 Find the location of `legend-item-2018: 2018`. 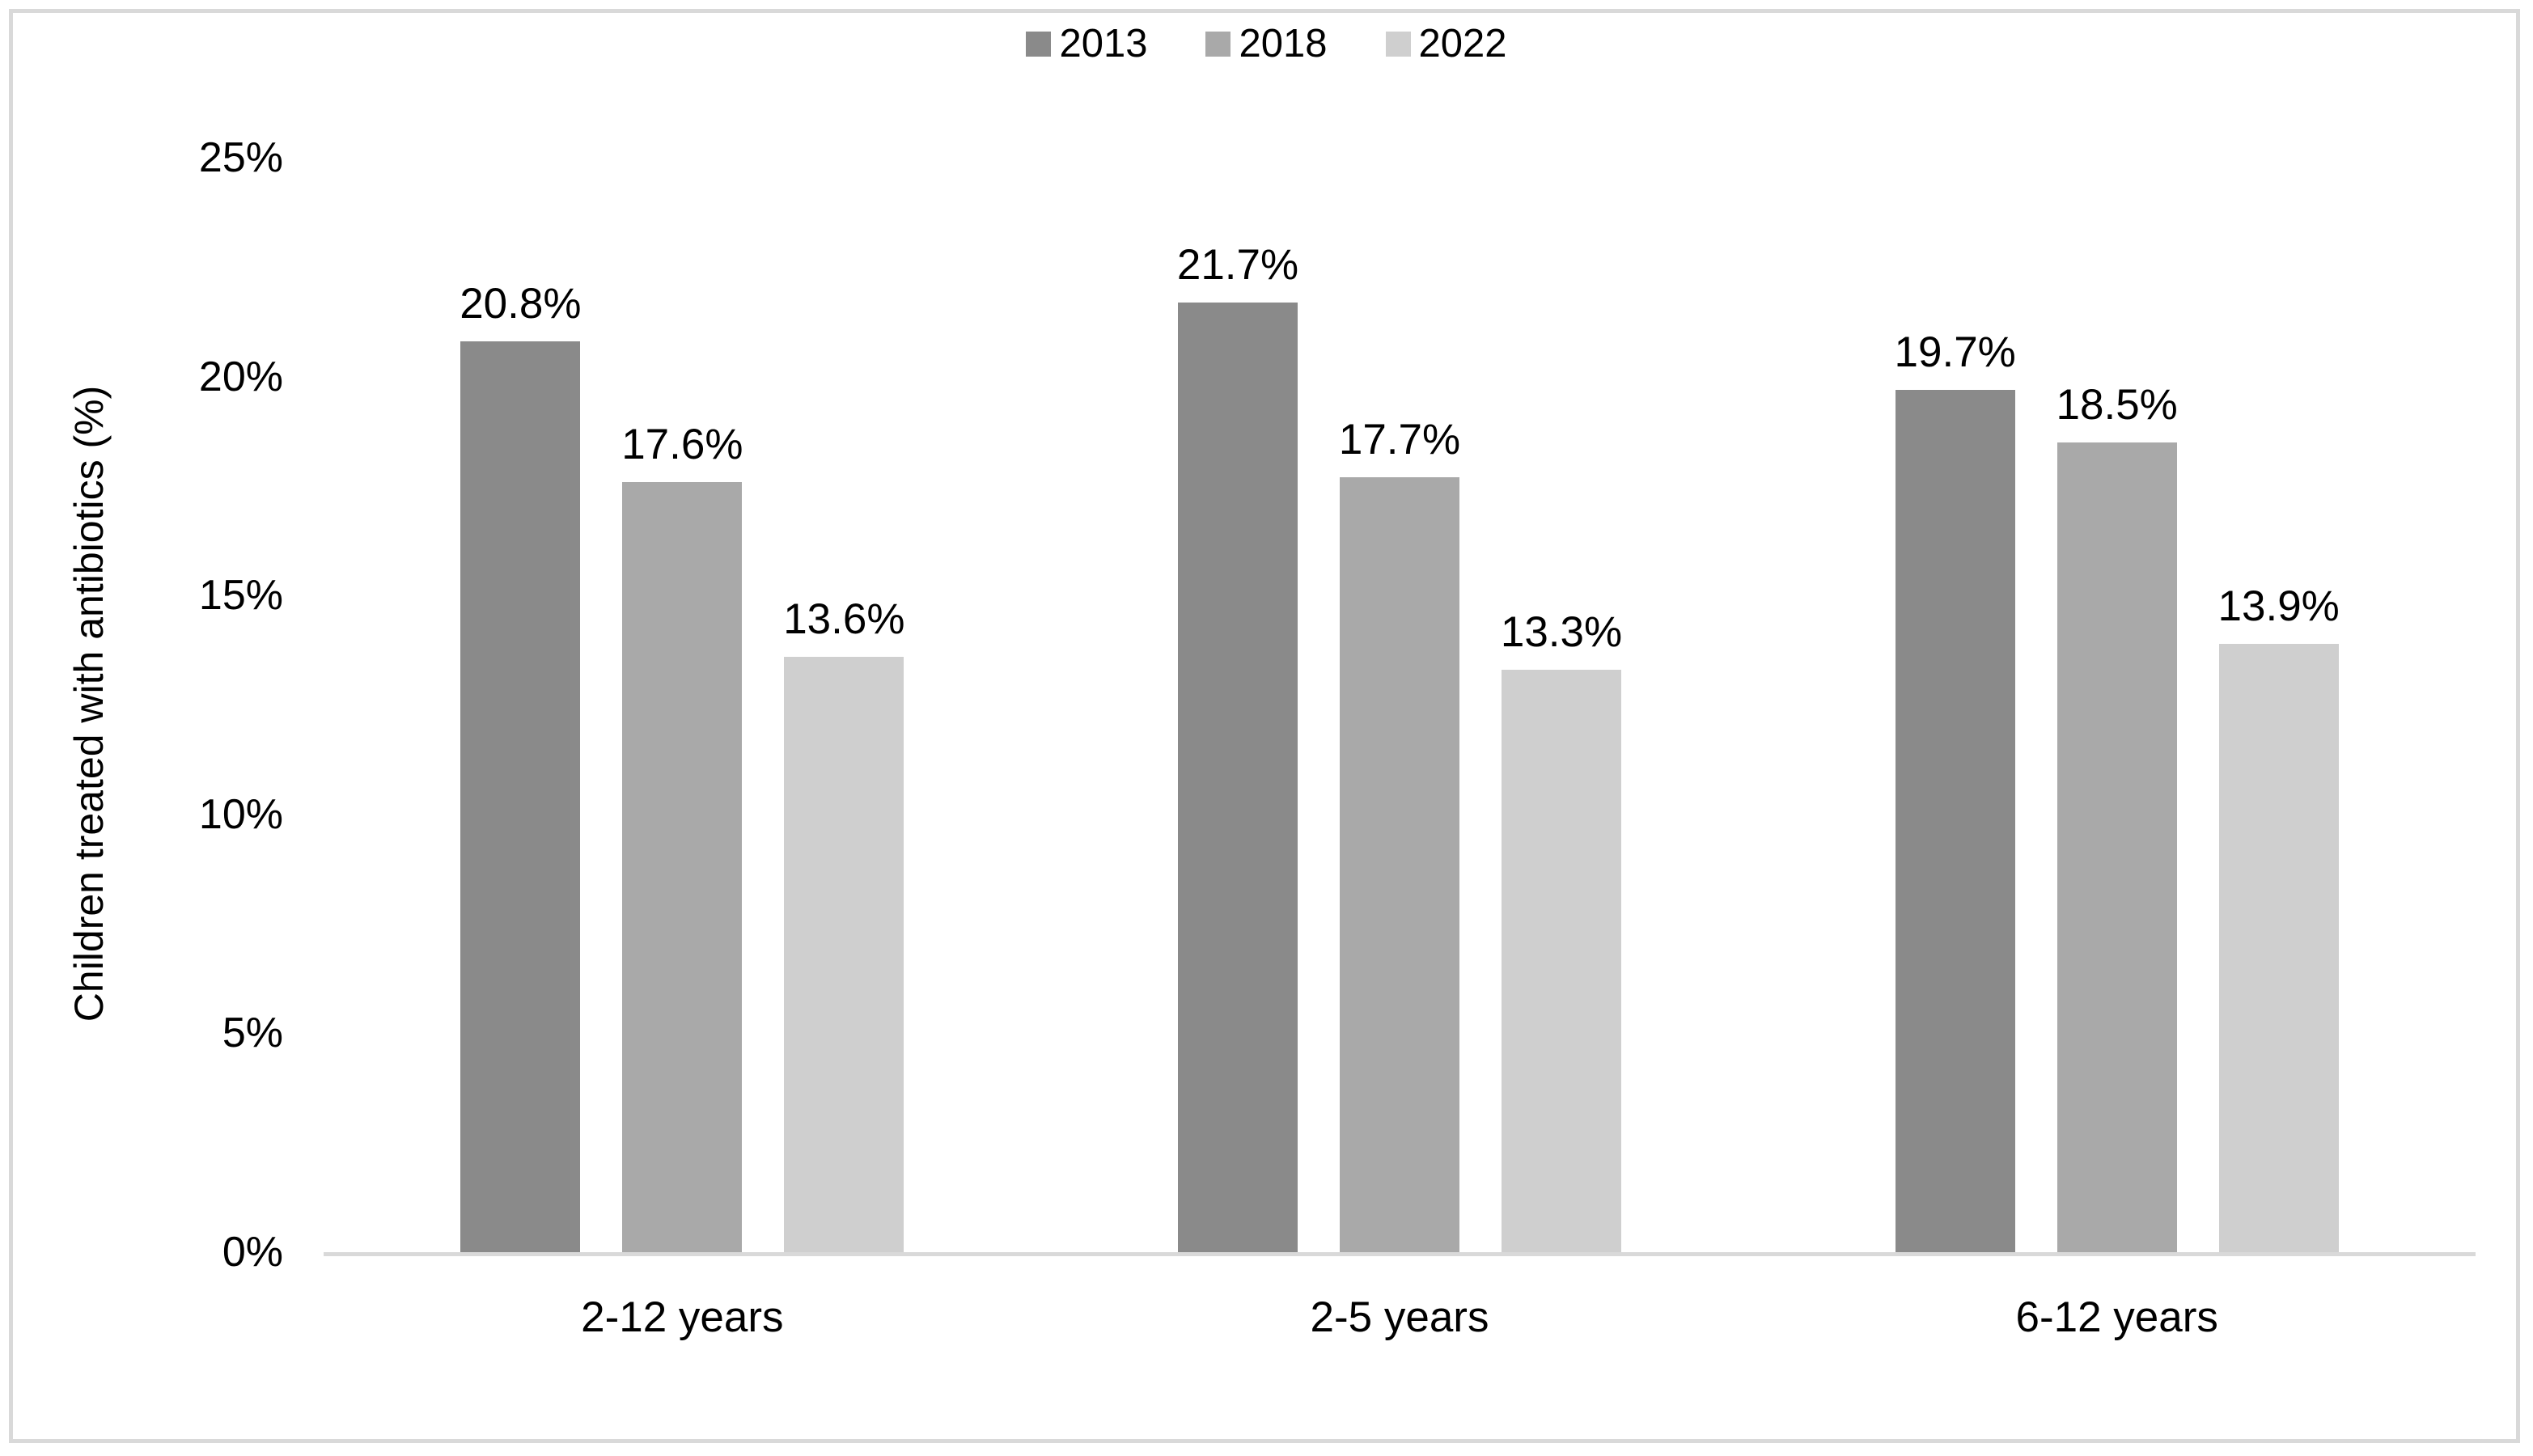

legend-item-2018: 2018 is located at coordinates (1266, 44).